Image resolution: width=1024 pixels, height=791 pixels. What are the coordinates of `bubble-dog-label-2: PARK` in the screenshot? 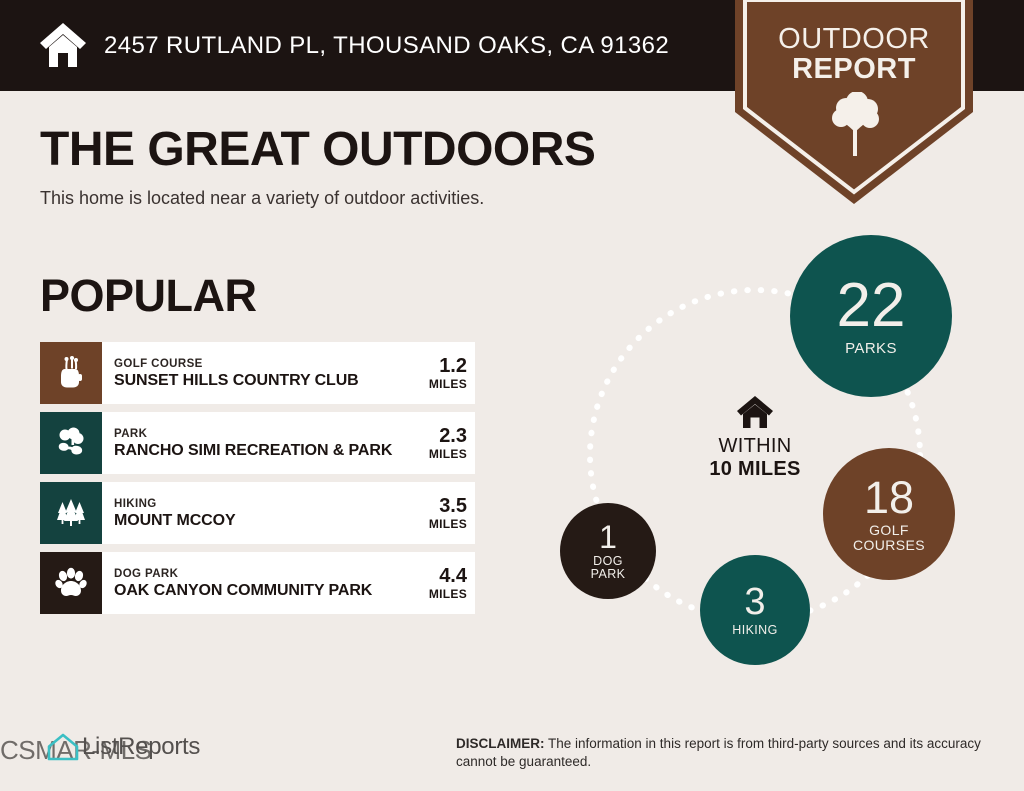 It's located at (608, 574).